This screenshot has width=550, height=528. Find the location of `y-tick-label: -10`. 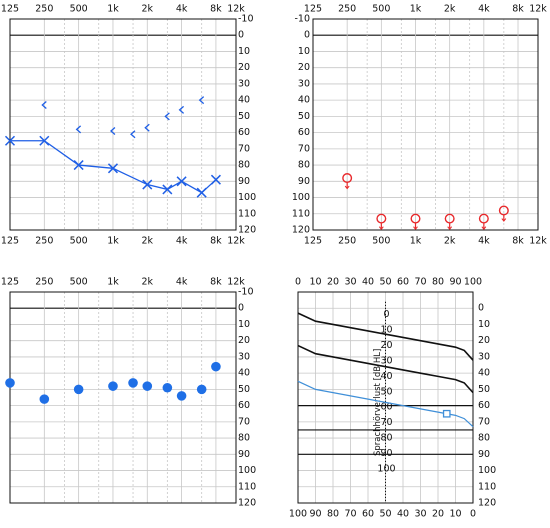

y-tick-label: -10 is located at coordinates (246, 292).